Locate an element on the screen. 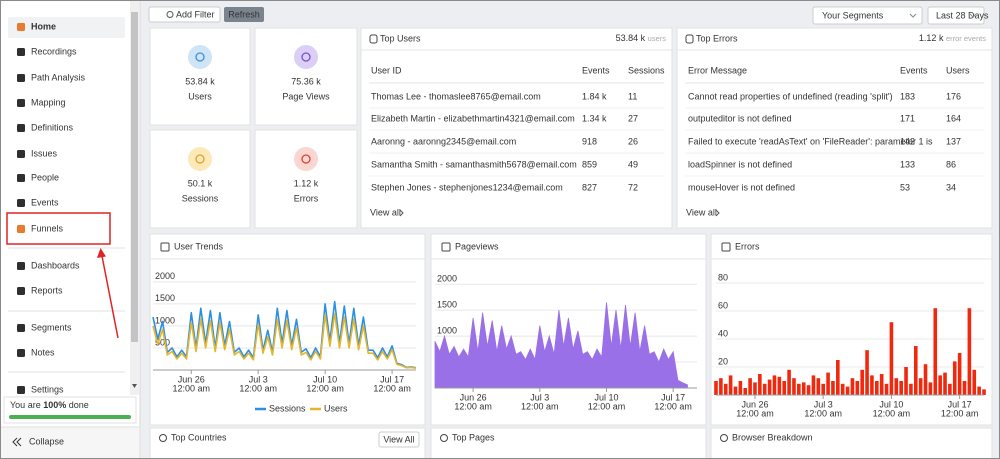 The width and height of the screenshot is (1000, 459). annotation-arrow is located at coordinates (110, 297).